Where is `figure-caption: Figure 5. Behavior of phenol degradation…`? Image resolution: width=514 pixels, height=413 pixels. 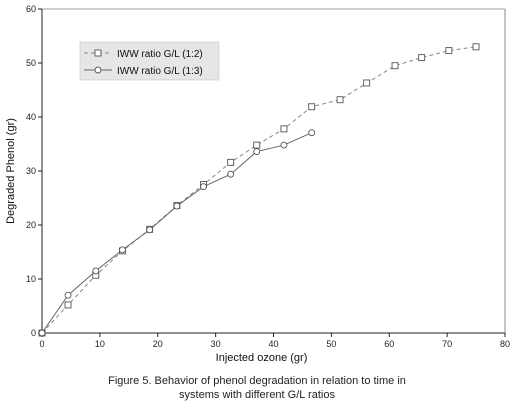 figure-caption: Figure 5. Behavior of phenol degradation… is located at coordinates (257, 388).